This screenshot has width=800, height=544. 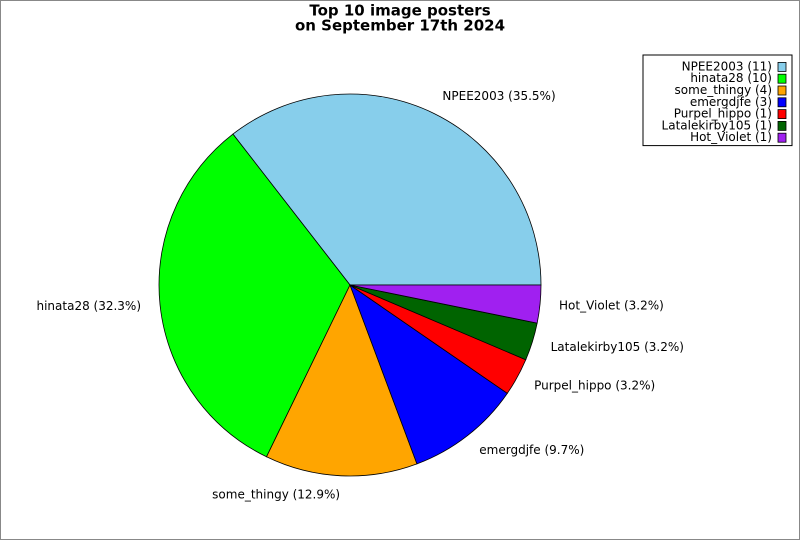 I want to click on chart-title: Top 10 image posters, so click(x=399, y=11).